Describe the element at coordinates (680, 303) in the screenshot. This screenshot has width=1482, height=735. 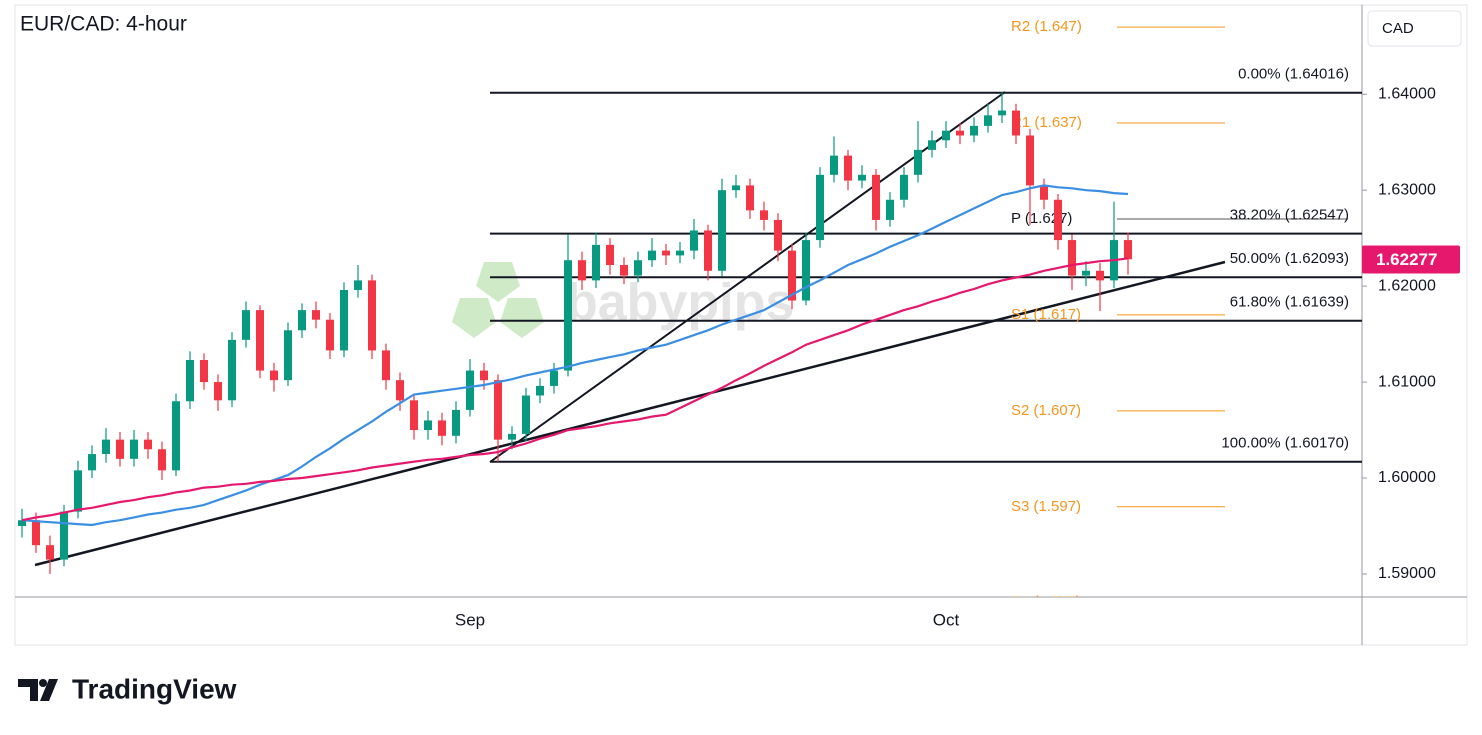
I see `watermark-text: babypips` at that location.